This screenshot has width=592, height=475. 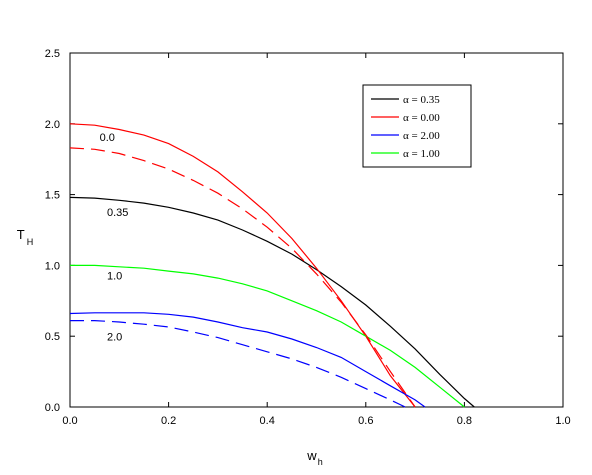 I want to click on x-tick-label: 1.0, so click(x=562, y=421).